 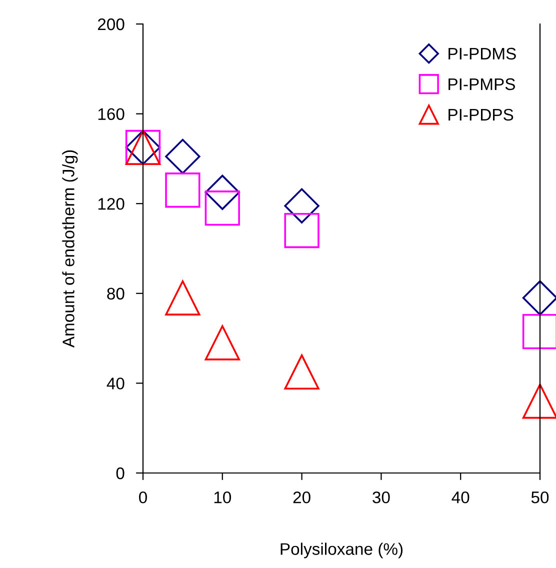 I want to click on x-axis-title: Polysiloxane (%), so click(x=341, y=550).